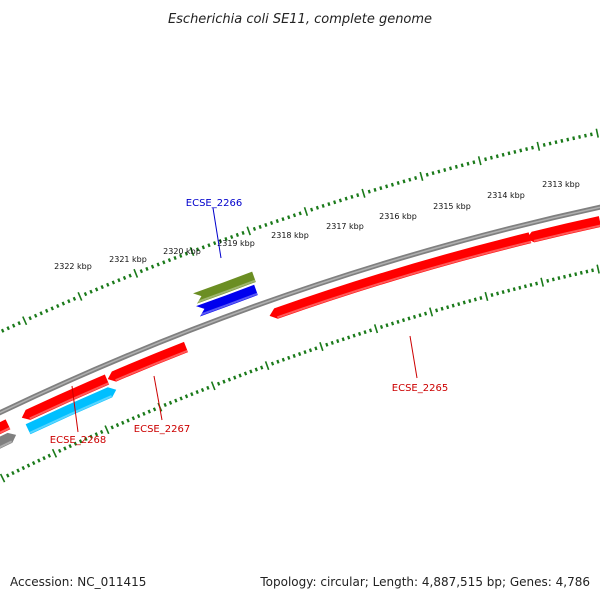 The height and width of the screenshot is (600, 600). Describe the element at coordinates (566, 233) in the screenshot. I see `gene-ecse-2264-arrow-shade` at that location.